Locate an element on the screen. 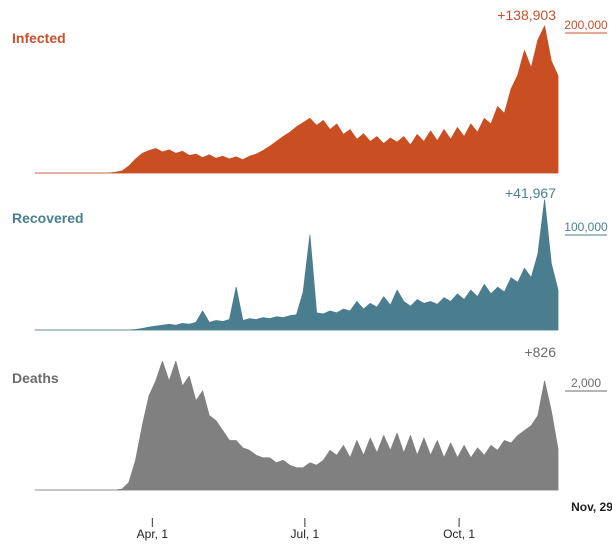  panel-title: Infected is located at coordinates (39, 38).